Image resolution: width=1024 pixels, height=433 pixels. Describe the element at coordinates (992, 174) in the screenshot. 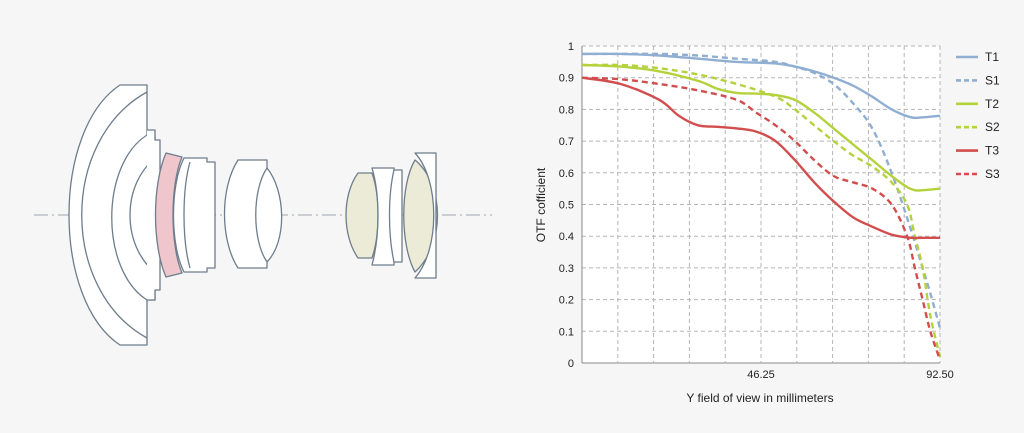

I see `legend-label-s3: S3` at that location.